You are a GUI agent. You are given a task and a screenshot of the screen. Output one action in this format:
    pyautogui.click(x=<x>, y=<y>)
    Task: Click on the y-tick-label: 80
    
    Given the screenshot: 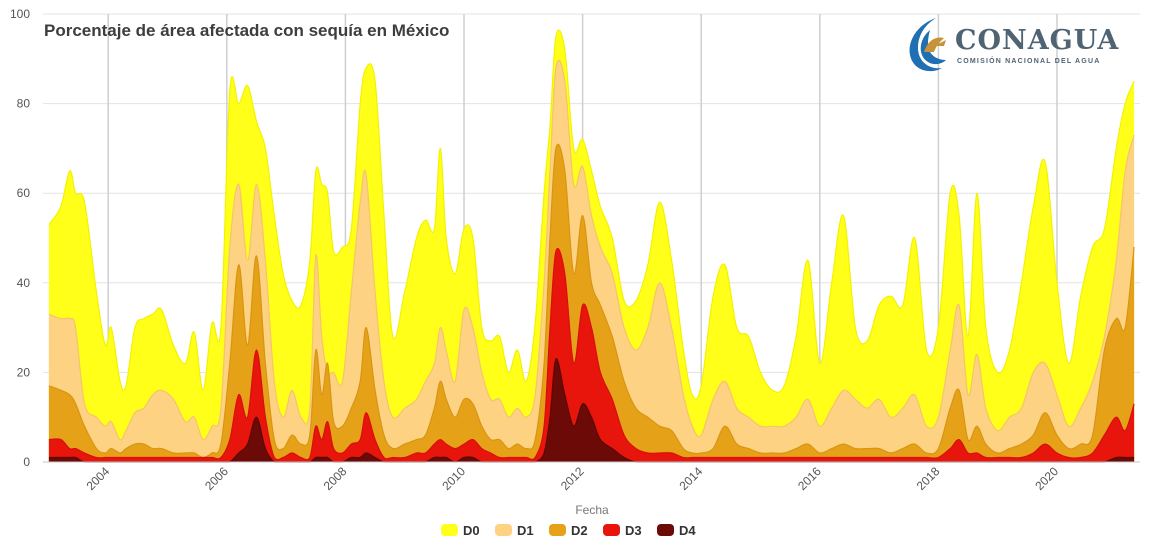 What is the action you would take?
    pyautogui.click(x=24, y=104)
    